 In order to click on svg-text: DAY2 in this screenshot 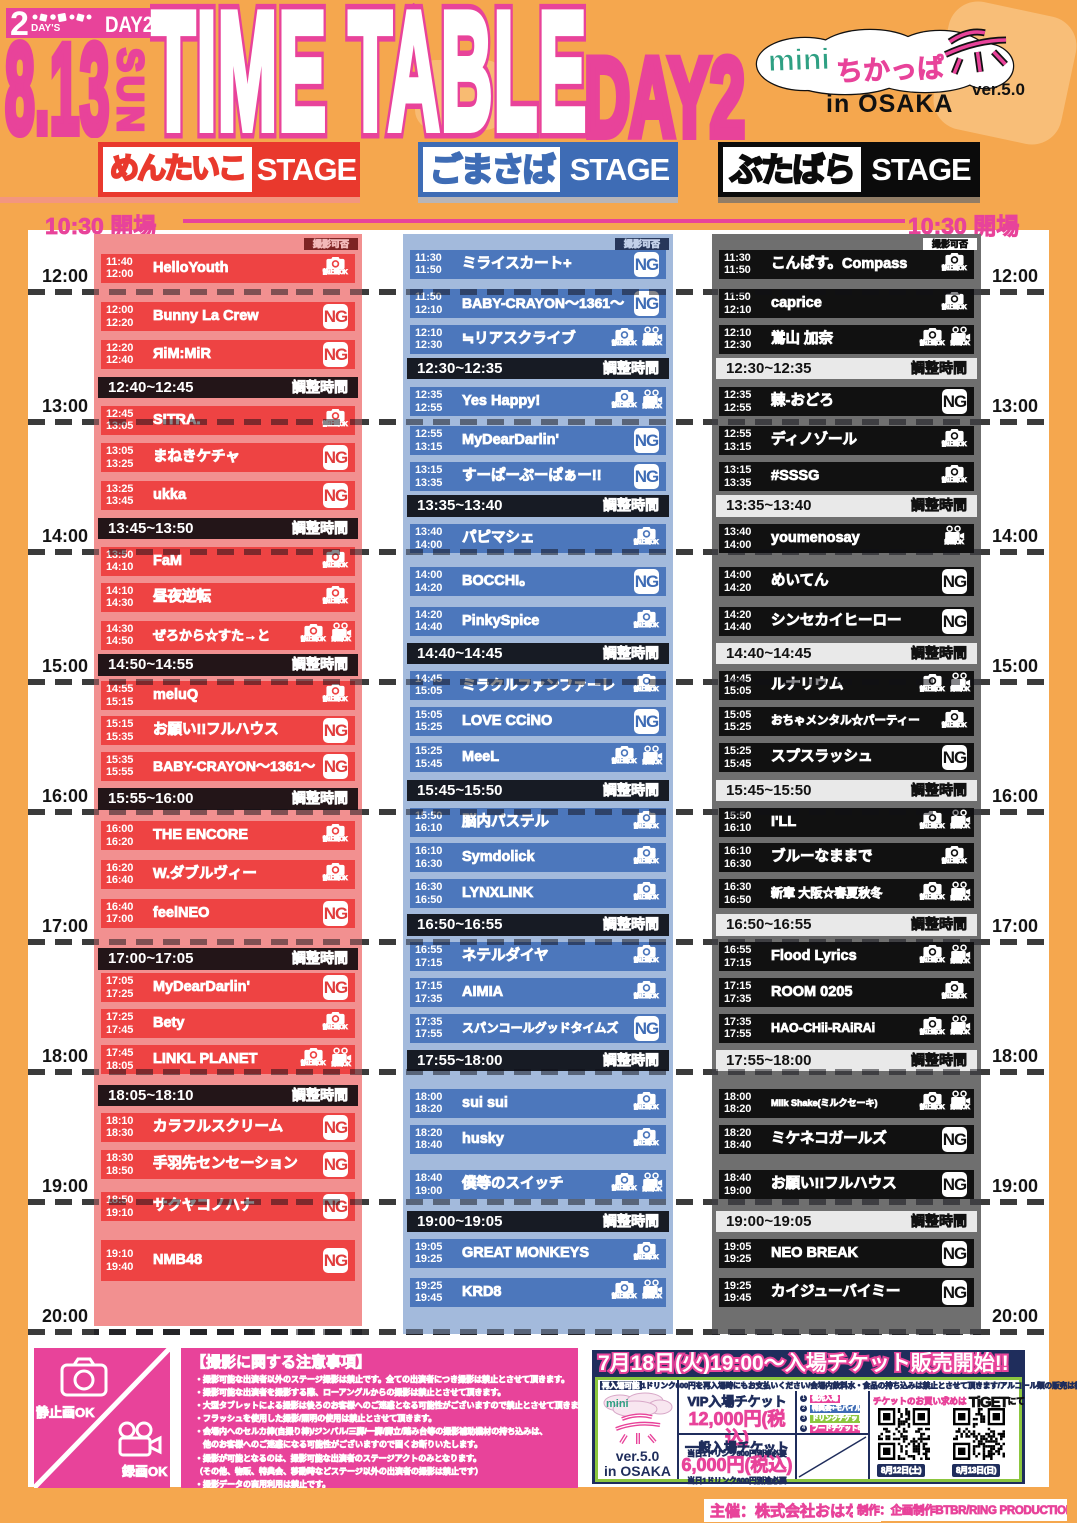, I will do `click(664, 95)`.